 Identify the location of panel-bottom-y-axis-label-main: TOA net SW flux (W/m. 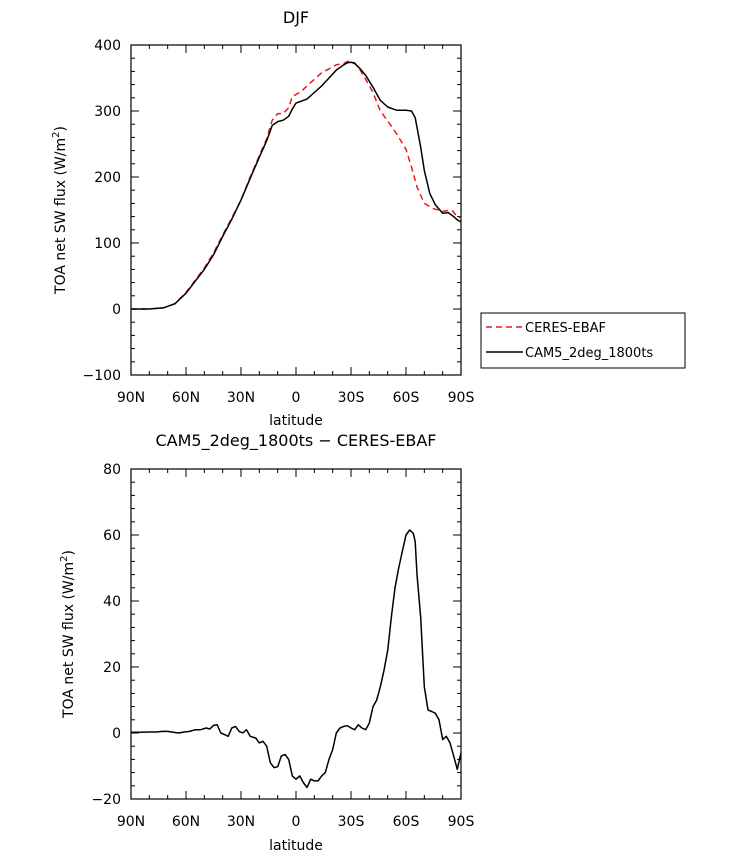
(69, 640).